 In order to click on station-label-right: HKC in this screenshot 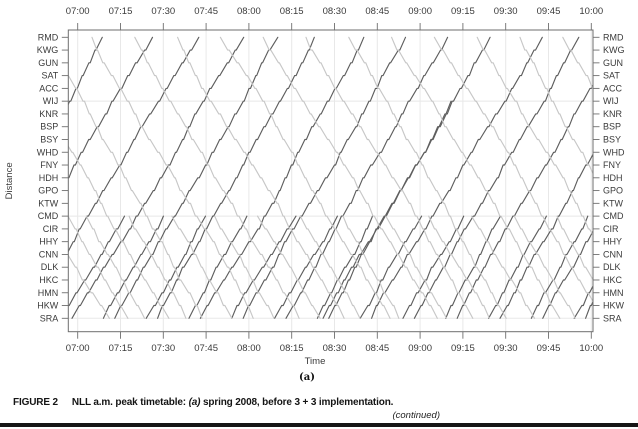, I will do `click(613, 280)`.